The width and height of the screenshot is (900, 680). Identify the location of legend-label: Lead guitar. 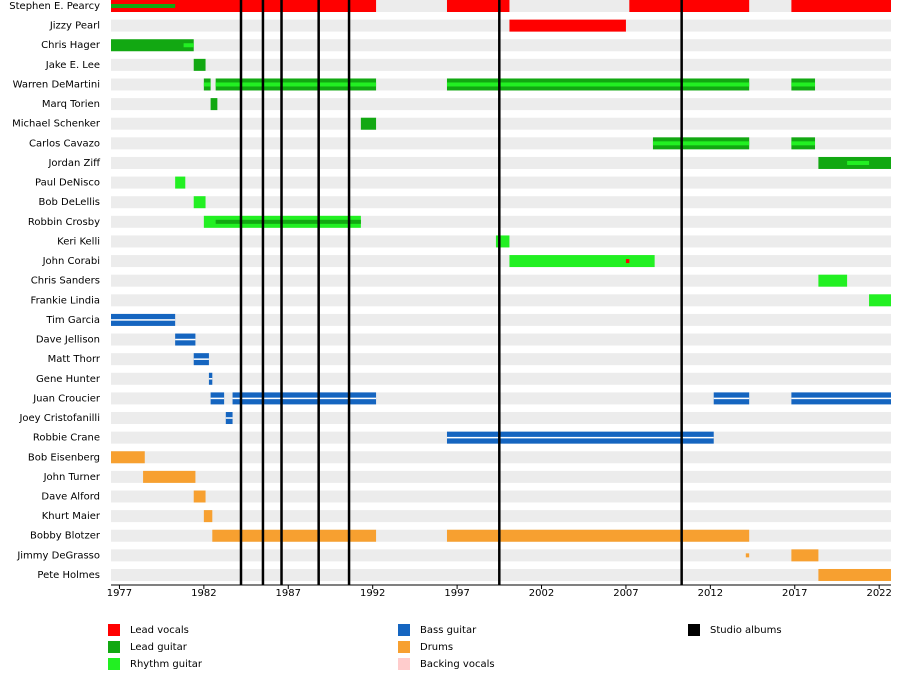
(159, 647).